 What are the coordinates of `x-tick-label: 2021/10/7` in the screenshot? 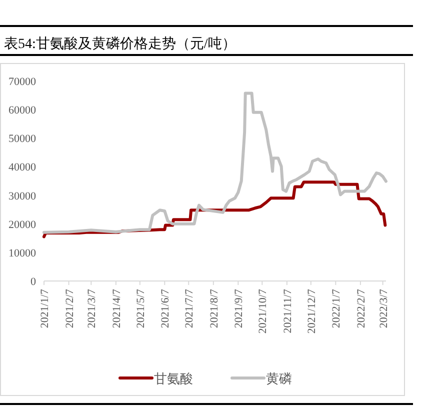 It's located at (263, 311).